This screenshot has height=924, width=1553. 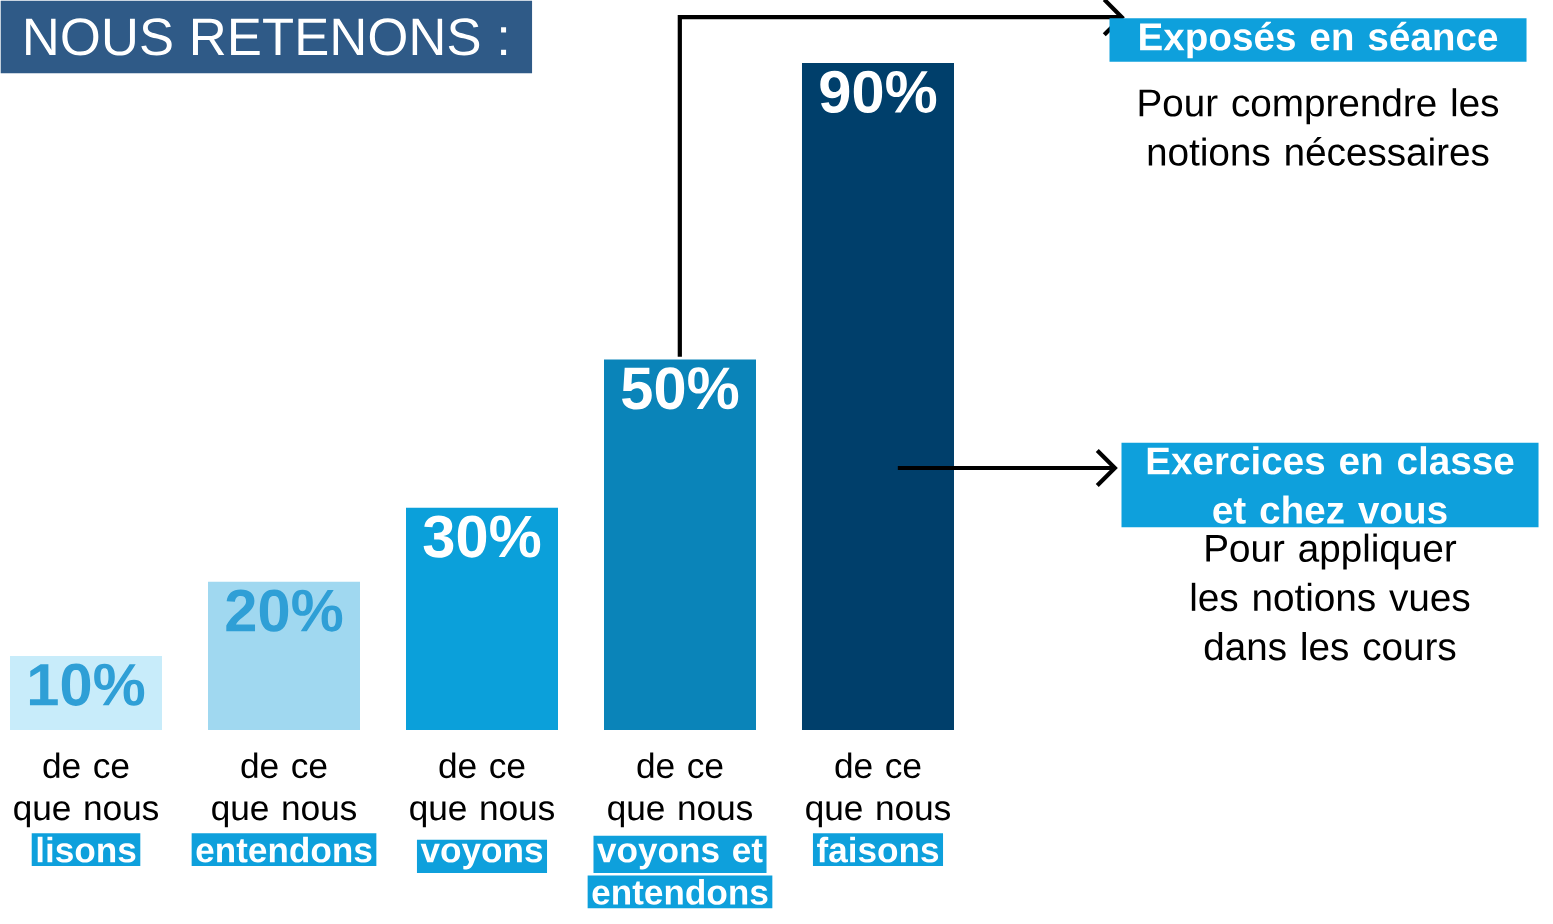 What do you see at coordinates (86, 807) in the screenshot?
I see `x-tick-label: de ce que nous lisons` at bounding box center [86, 807].